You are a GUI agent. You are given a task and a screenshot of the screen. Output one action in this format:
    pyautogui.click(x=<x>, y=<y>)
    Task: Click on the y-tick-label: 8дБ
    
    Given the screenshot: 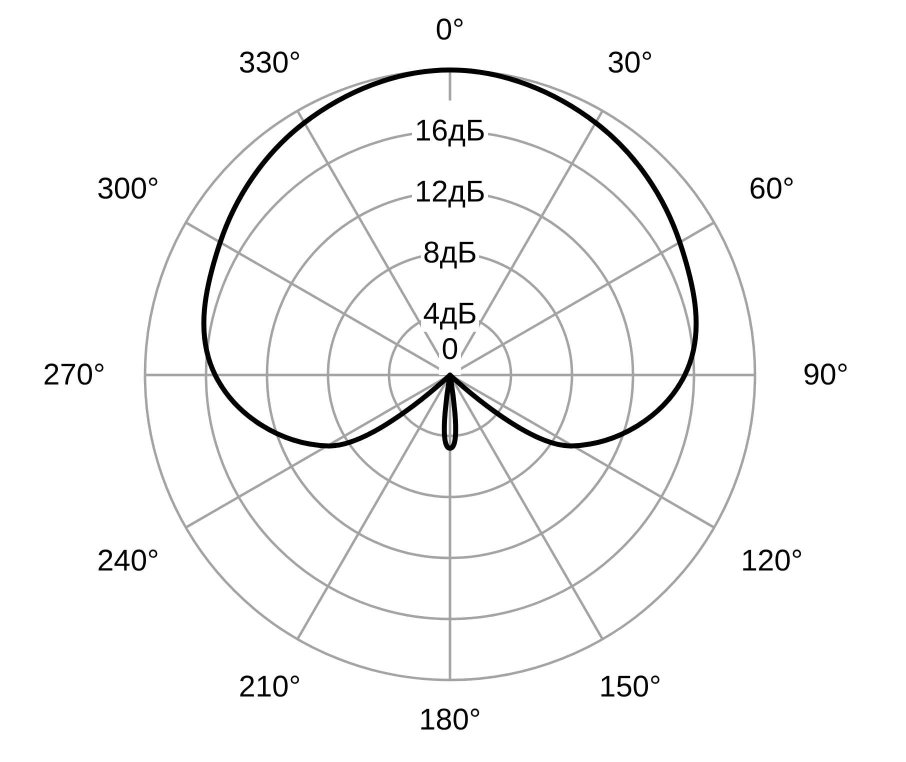 What is the action you would take?
    pyautogui.click(x=450, y=253)
    